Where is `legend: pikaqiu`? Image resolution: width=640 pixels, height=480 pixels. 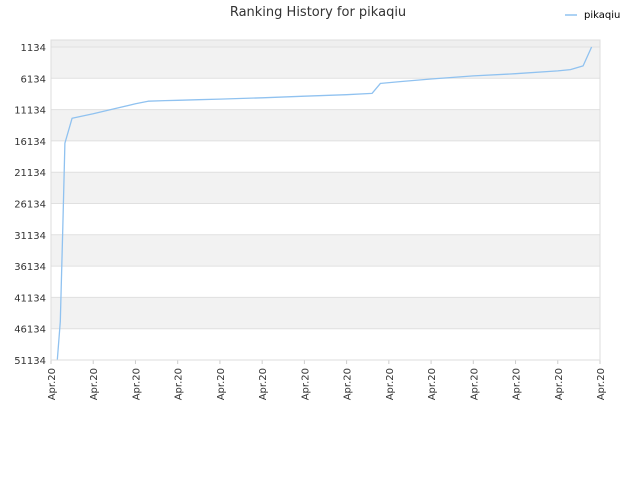
legend: pikaqiu is located at coordinates (592, 15).